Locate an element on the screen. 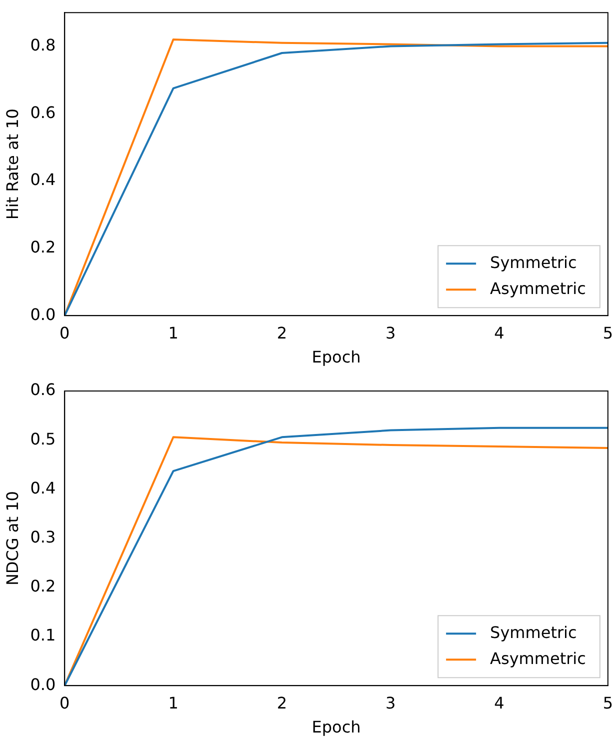 Image resolution: width=616 pixels, height=740 pixels. y-tick-label: 0.1 is located at coordinates (43, 635).